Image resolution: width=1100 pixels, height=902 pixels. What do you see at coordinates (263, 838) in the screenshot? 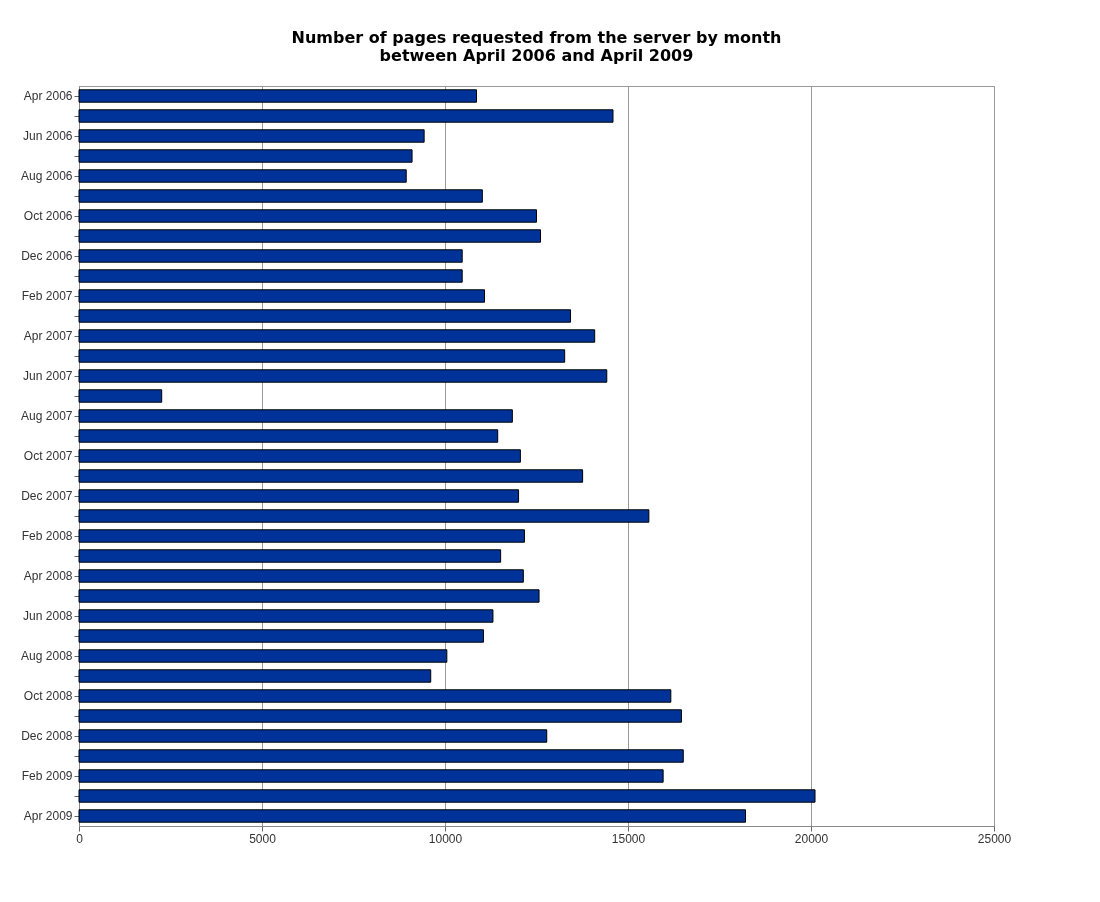
I see `x-tick-label: 5000` at bounding box center [263, 838].